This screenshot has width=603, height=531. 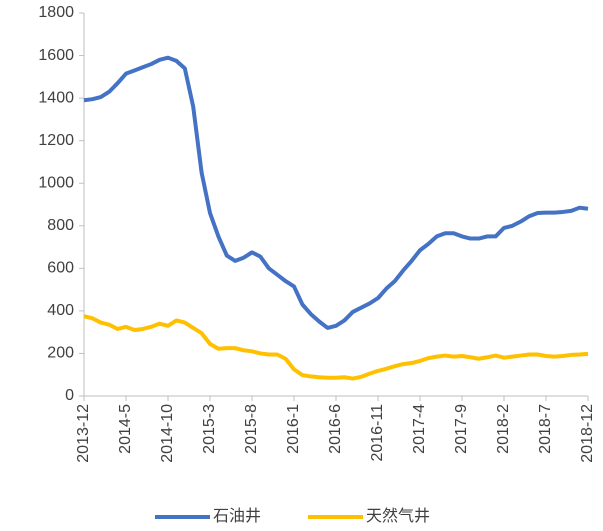 I want to click on y-tick-label: 600, so click(x=60, y=268).